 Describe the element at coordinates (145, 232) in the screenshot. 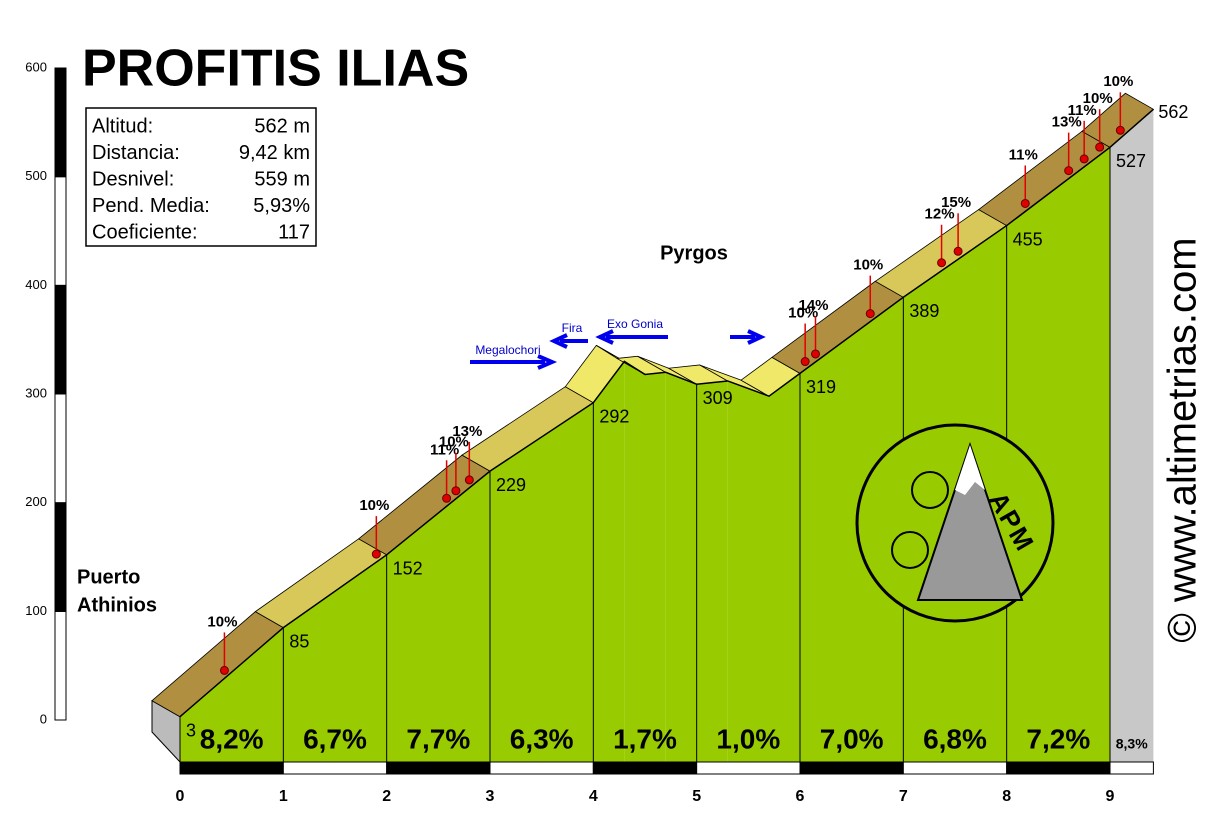

I see `info-label: Coeficiente:` at that location.